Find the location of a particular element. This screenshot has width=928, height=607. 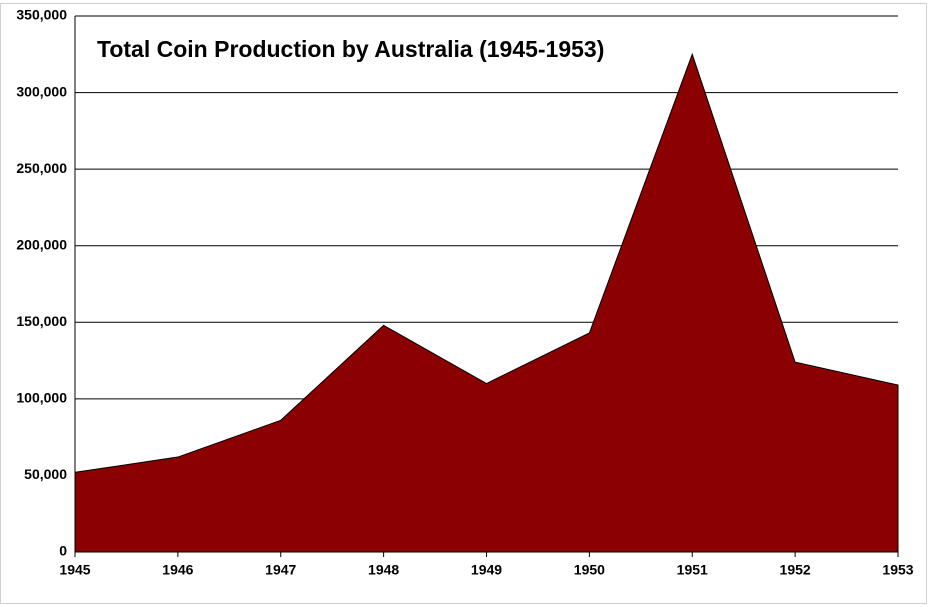

x-tick-label: 1947 is located at coordinates (280, 570).